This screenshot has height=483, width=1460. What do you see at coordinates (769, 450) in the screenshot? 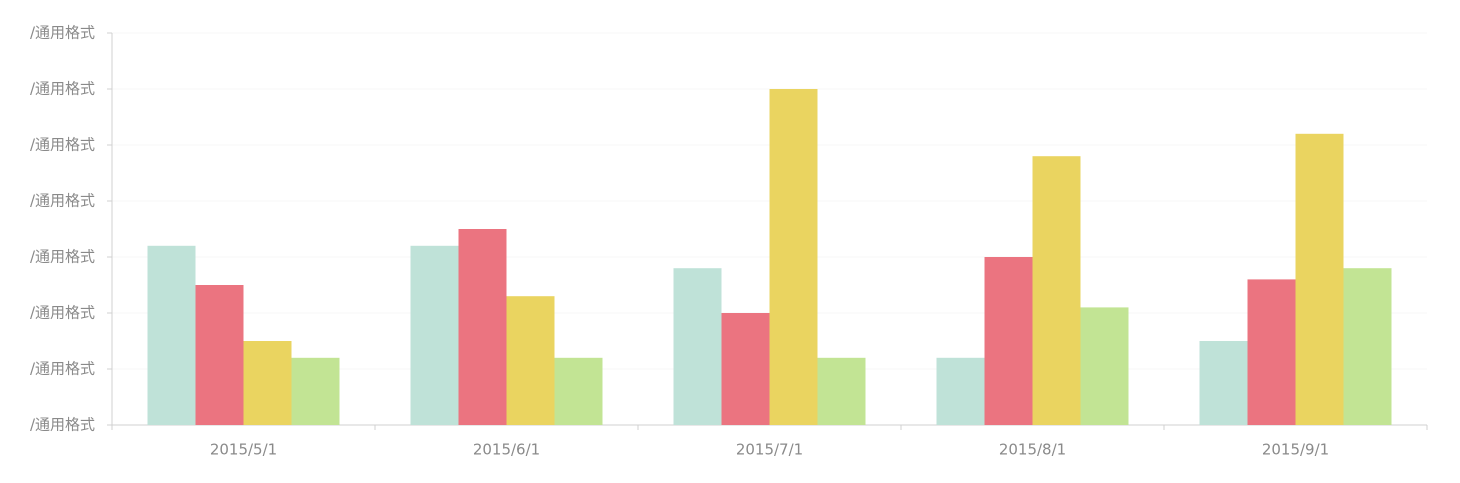
I see `x-tick-label: 2015/7/1` at bounding box center [769, 450].